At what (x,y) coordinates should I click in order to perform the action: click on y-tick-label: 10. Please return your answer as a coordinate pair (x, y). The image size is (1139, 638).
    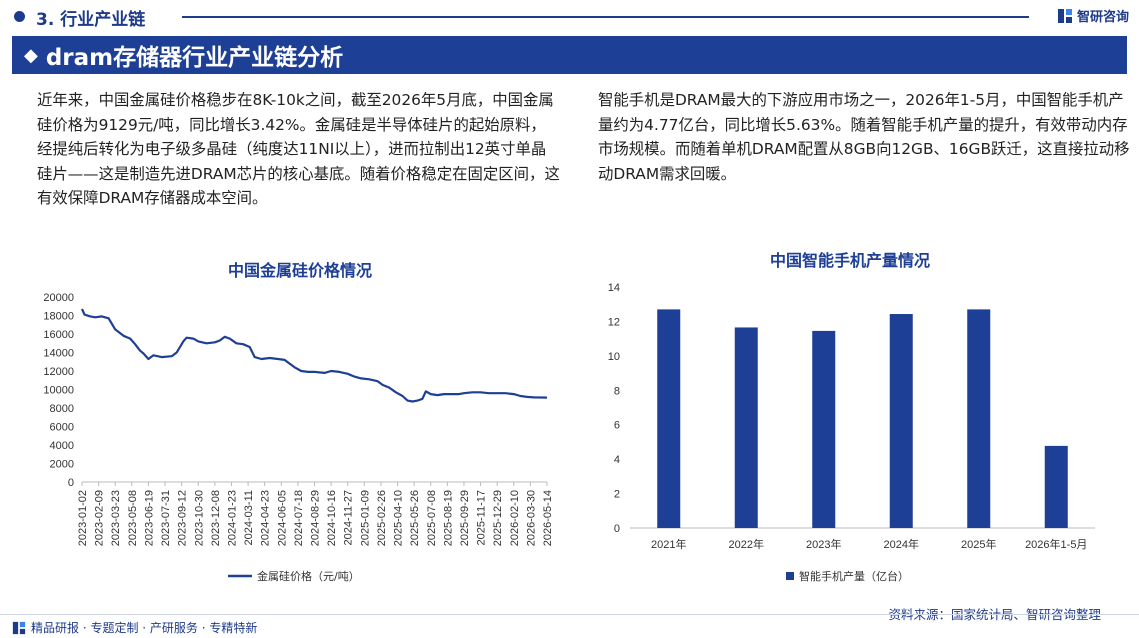
    Looking at the image, I should click on (614, 357).